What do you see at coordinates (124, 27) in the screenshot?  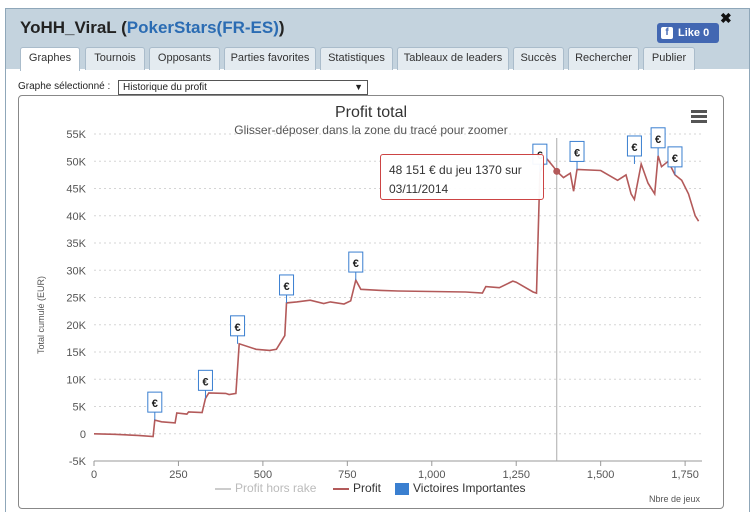 I see `open-paren: (` at bounding box center [124, 27].